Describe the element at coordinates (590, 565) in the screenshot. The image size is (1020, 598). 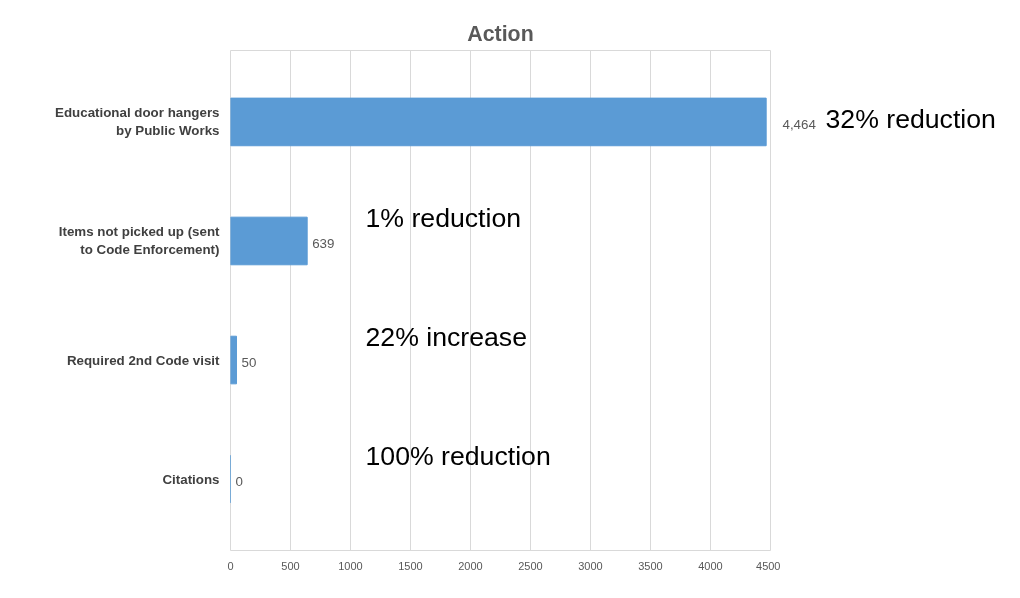
I see `x-tick-label: 3000` at that location.